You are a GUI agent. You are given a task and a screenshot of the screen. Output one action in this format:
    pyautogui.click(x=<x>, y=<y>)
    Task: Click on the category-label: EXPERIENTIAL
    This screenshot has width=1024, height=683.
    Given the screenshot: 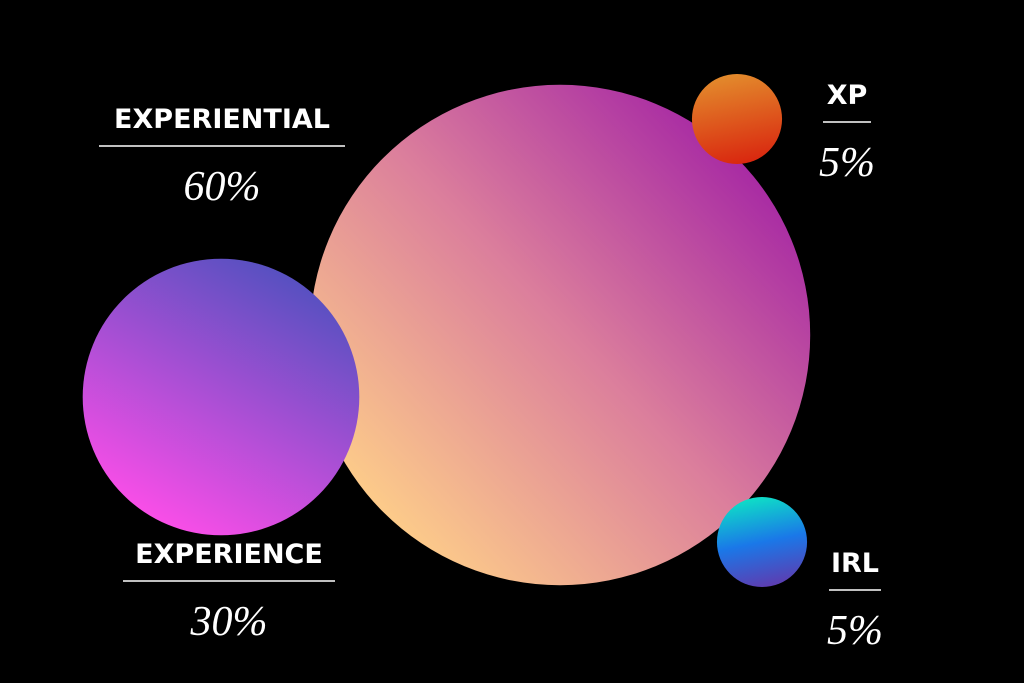 What is the action you would take?
    pyautogui.click(x=222, y=119)
    